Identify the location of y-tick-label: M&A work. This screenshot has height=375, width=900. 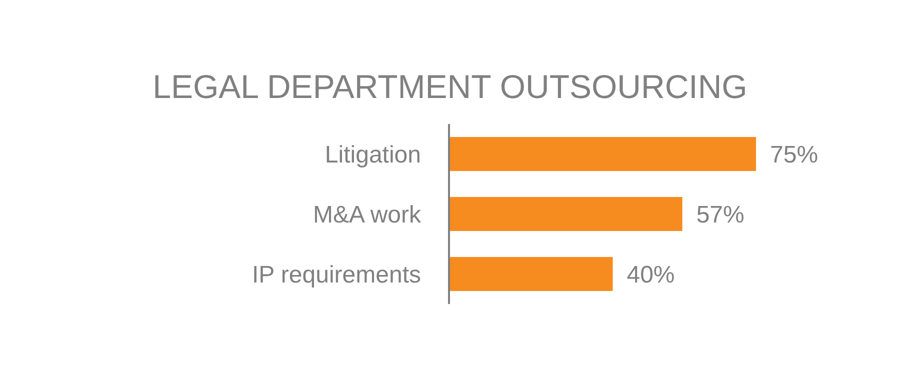
(367, 215).